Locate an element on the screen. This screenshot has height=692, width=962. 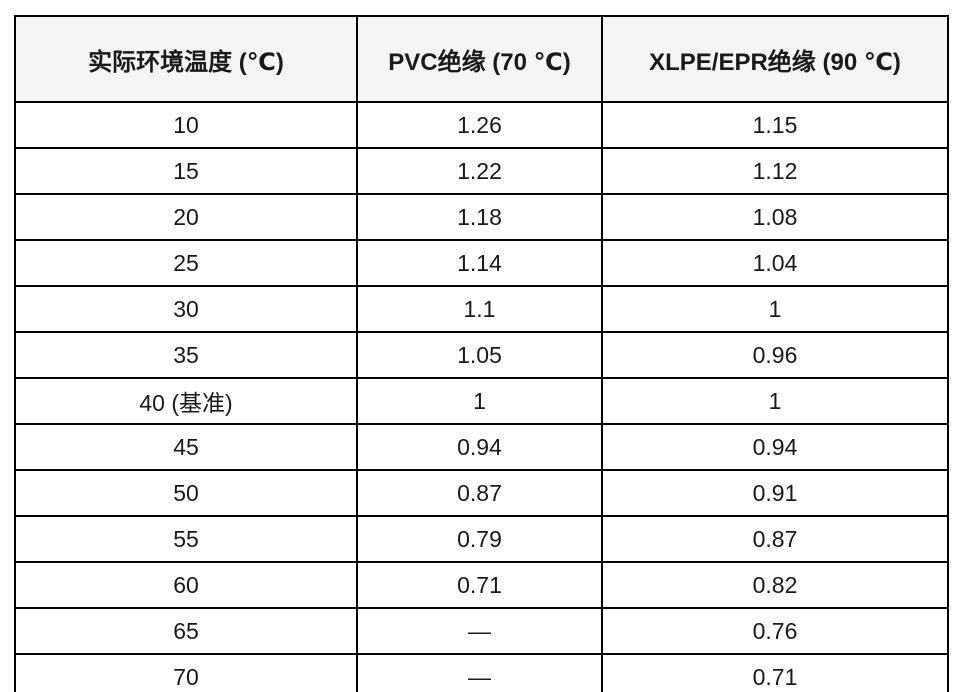
temperature-cell: 65 is located at coordinates (186, 631).